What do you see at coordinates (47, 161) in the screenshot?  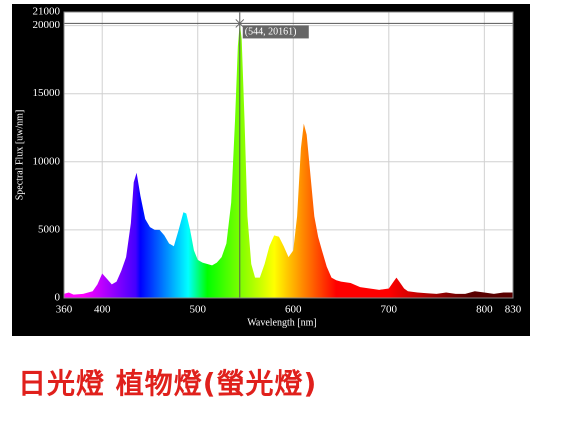 I see `y-tick-label: 10000` at bounding box center [47, 161].